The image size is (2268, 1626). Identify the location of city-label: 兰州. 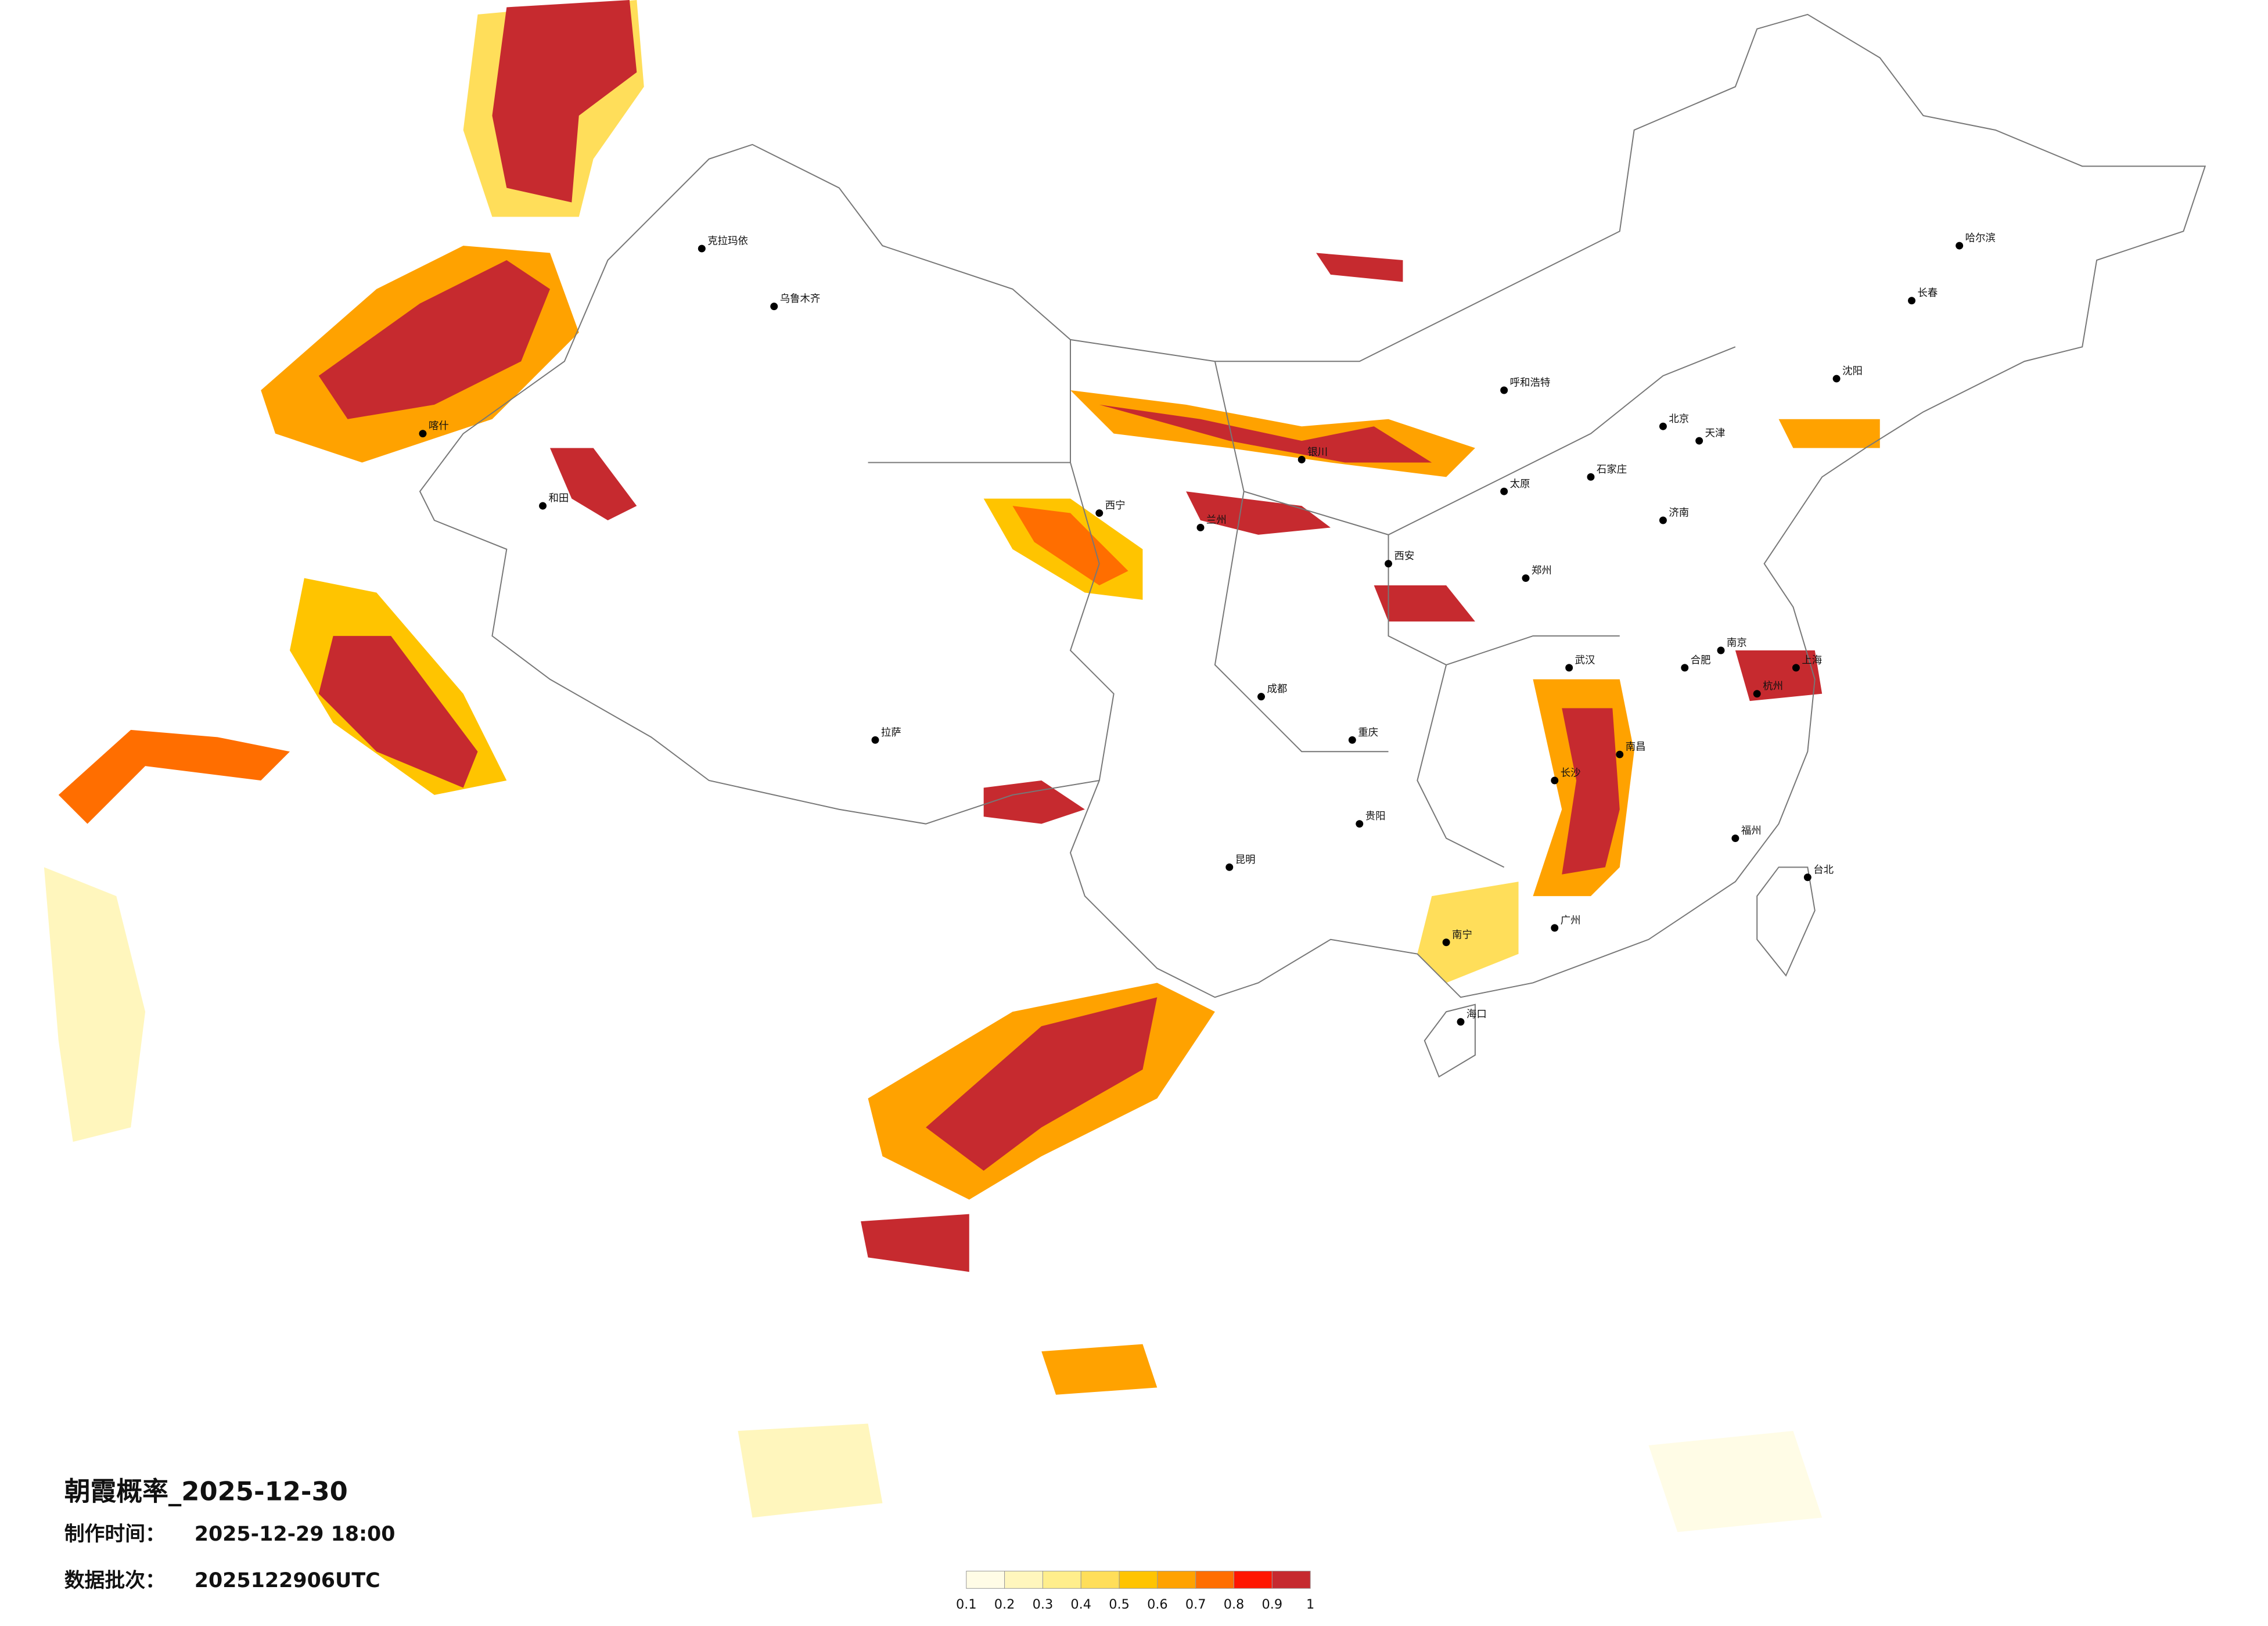
(1217, 520).